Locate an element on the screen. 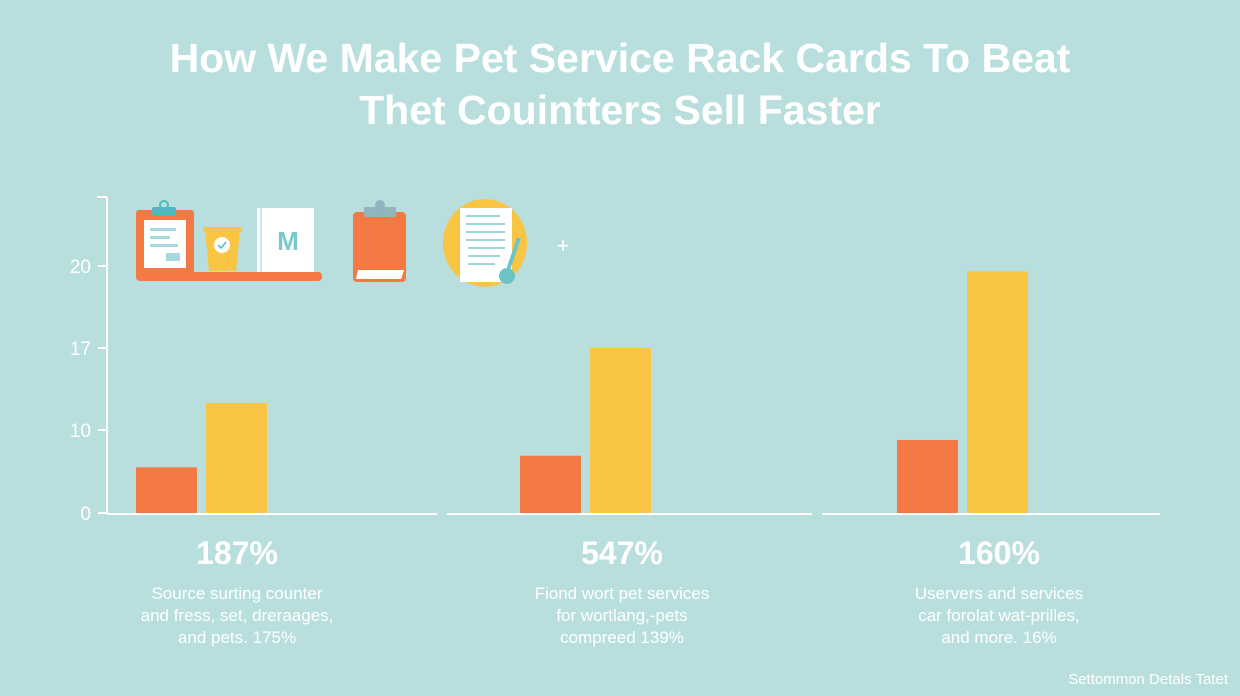  clipboard-shelf-icon is located at coordinates (229, 240).